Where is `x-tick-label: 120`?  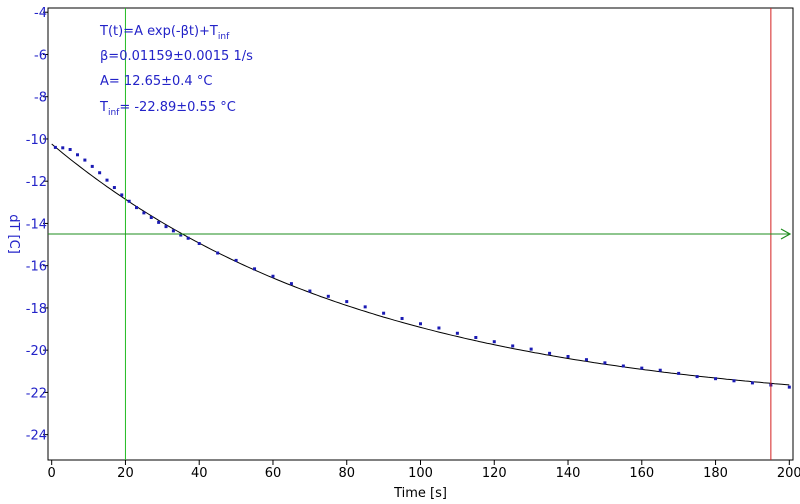
x-tick-label: 120 is located at coordinates (494, 473).